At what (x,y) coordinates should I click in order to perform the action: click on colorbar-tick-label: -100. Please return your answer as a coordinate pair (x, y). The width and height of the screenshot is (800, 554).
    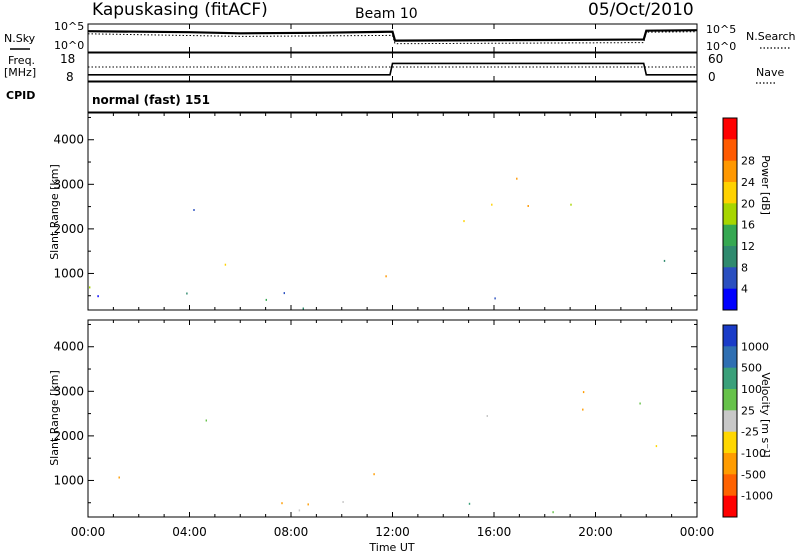
    Looking at the image, I should click on (753, 453).